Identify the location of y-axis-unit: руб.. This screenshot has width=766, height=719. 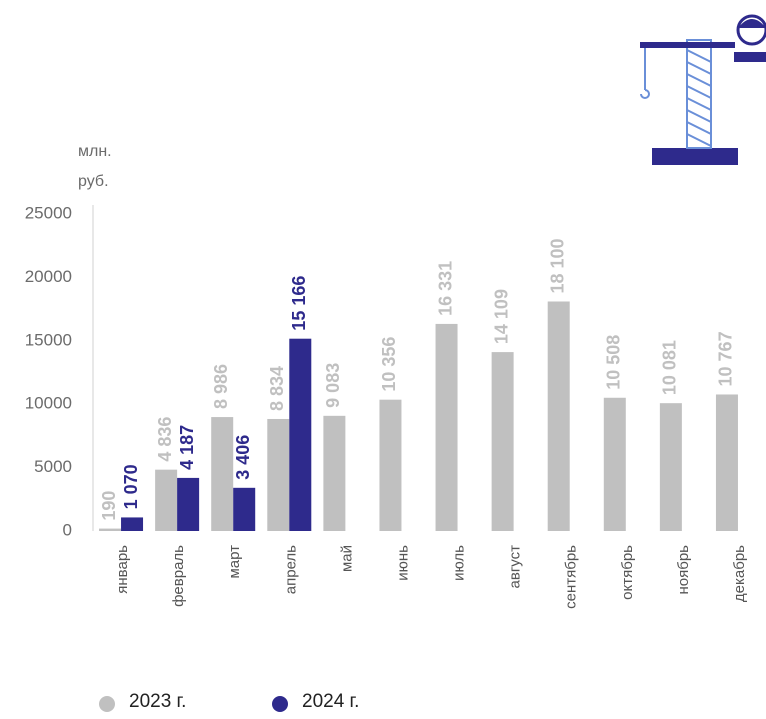
(93, 181).